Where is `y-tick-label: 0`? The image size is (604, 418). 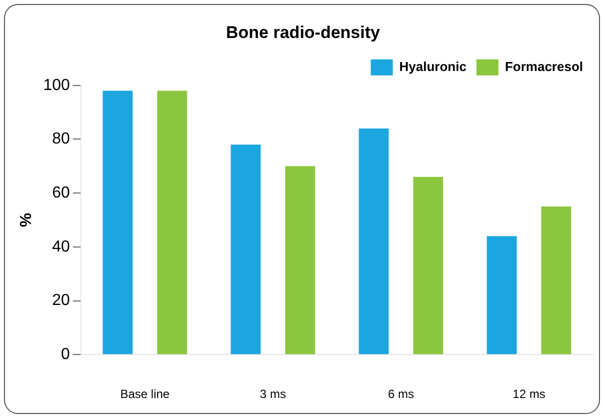 y-tick-label: 0 is located at coordinates (65, 355).